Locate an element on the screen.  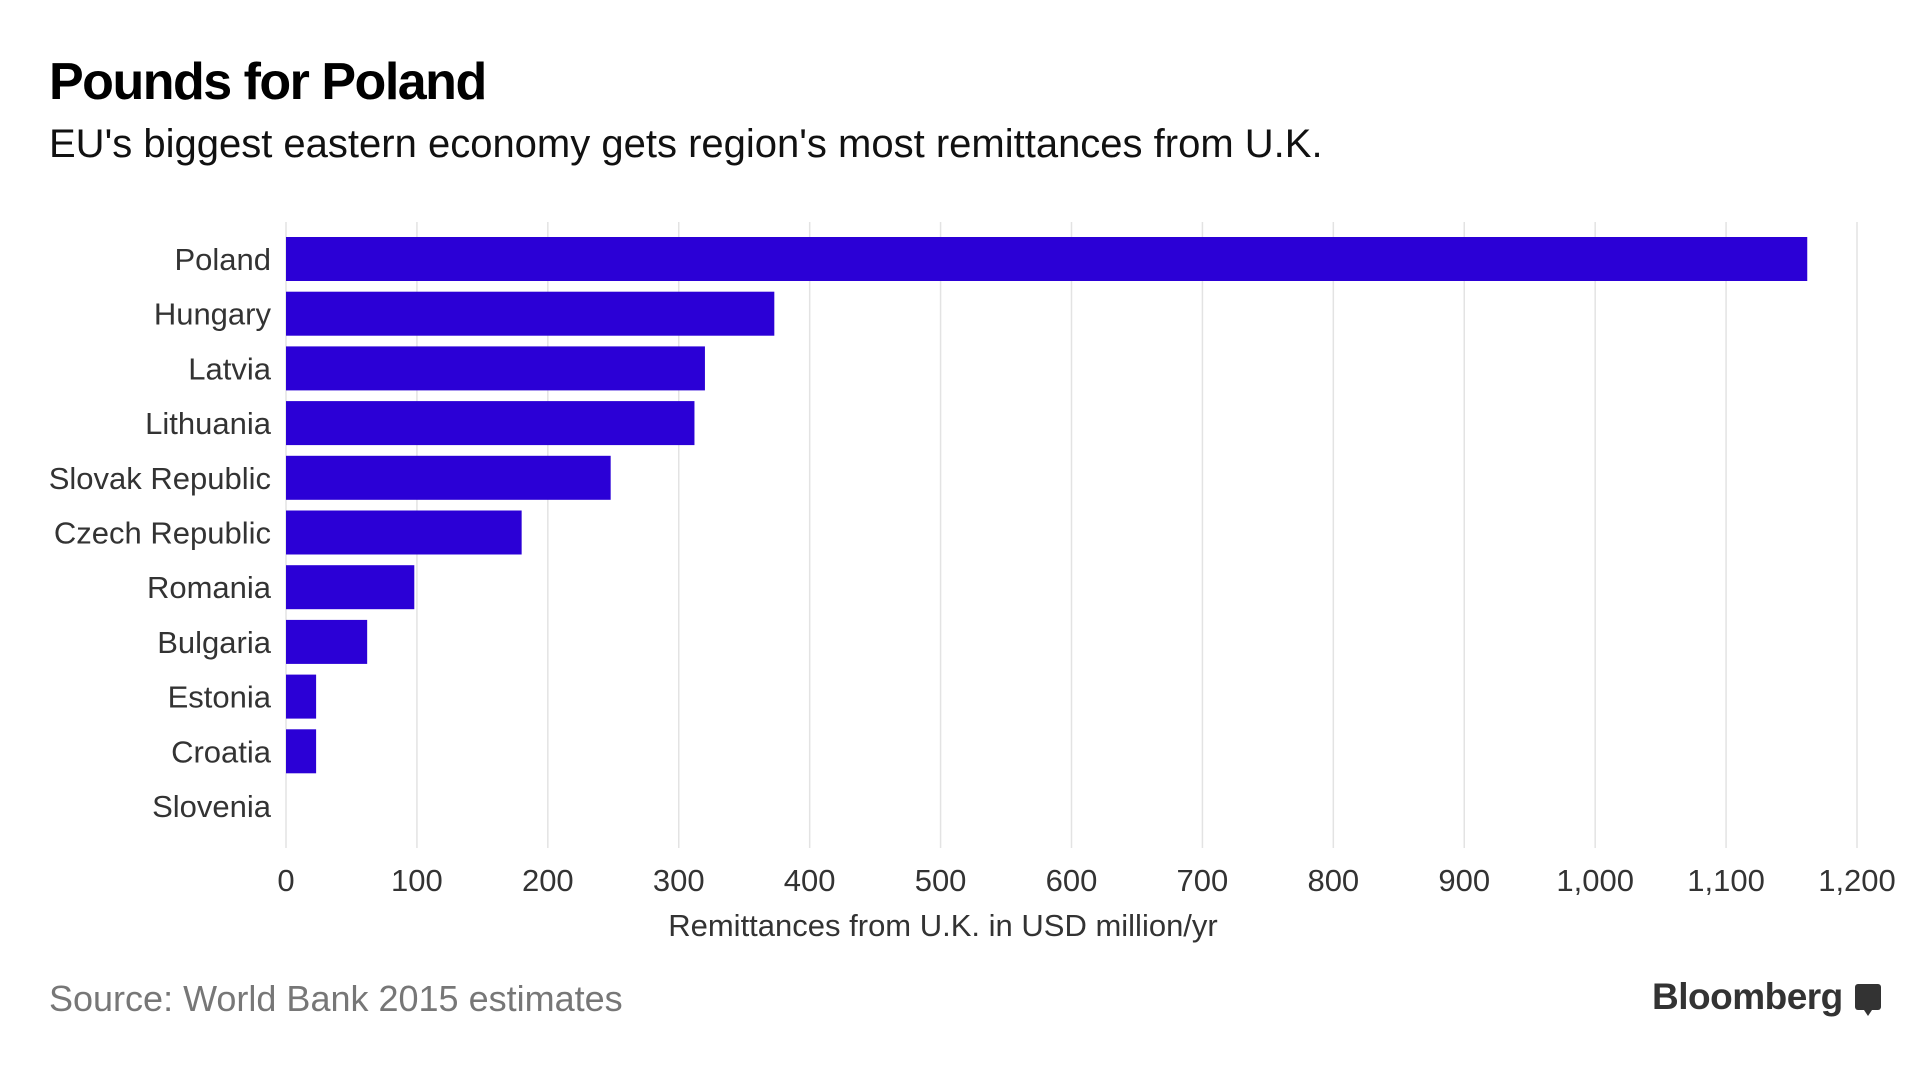
bar-estonia is located at coordinates (301, 696).